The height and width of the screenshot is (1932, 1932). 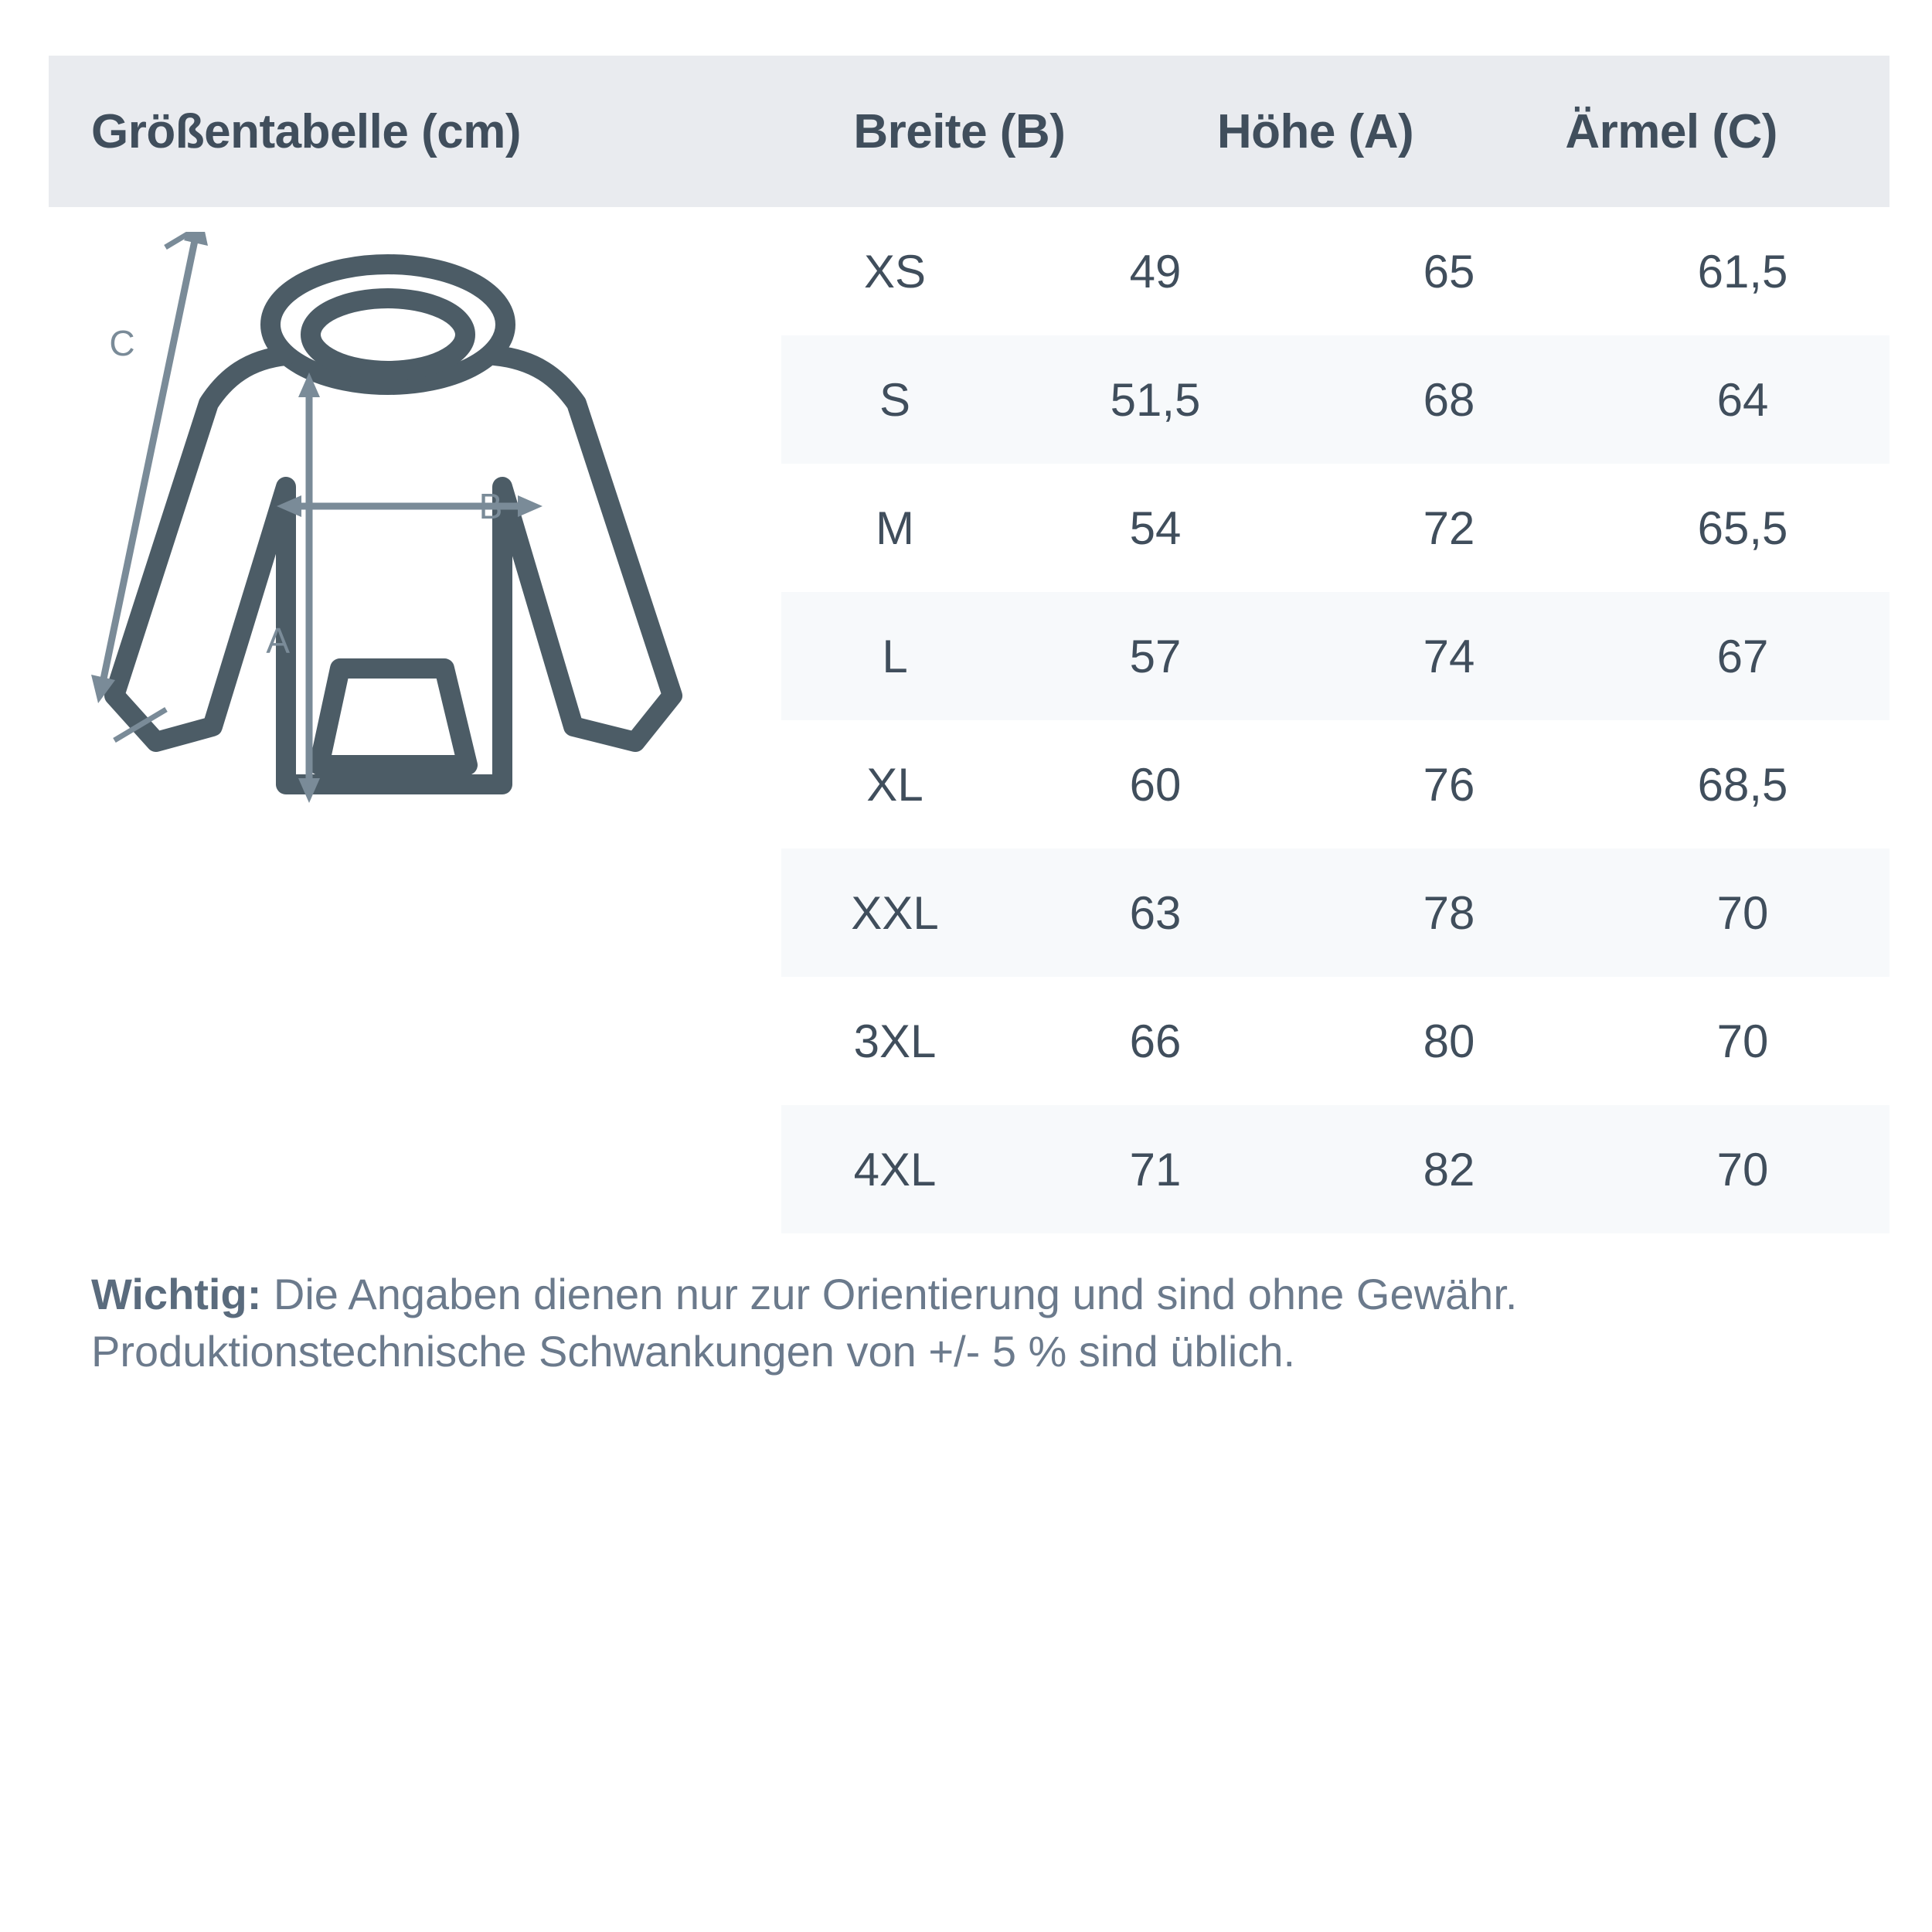 What do you see at coordinates (1335, 400) in the screenshot?
I see `table-row: S 51,5 68 64` at bounding box center [1335, 400].